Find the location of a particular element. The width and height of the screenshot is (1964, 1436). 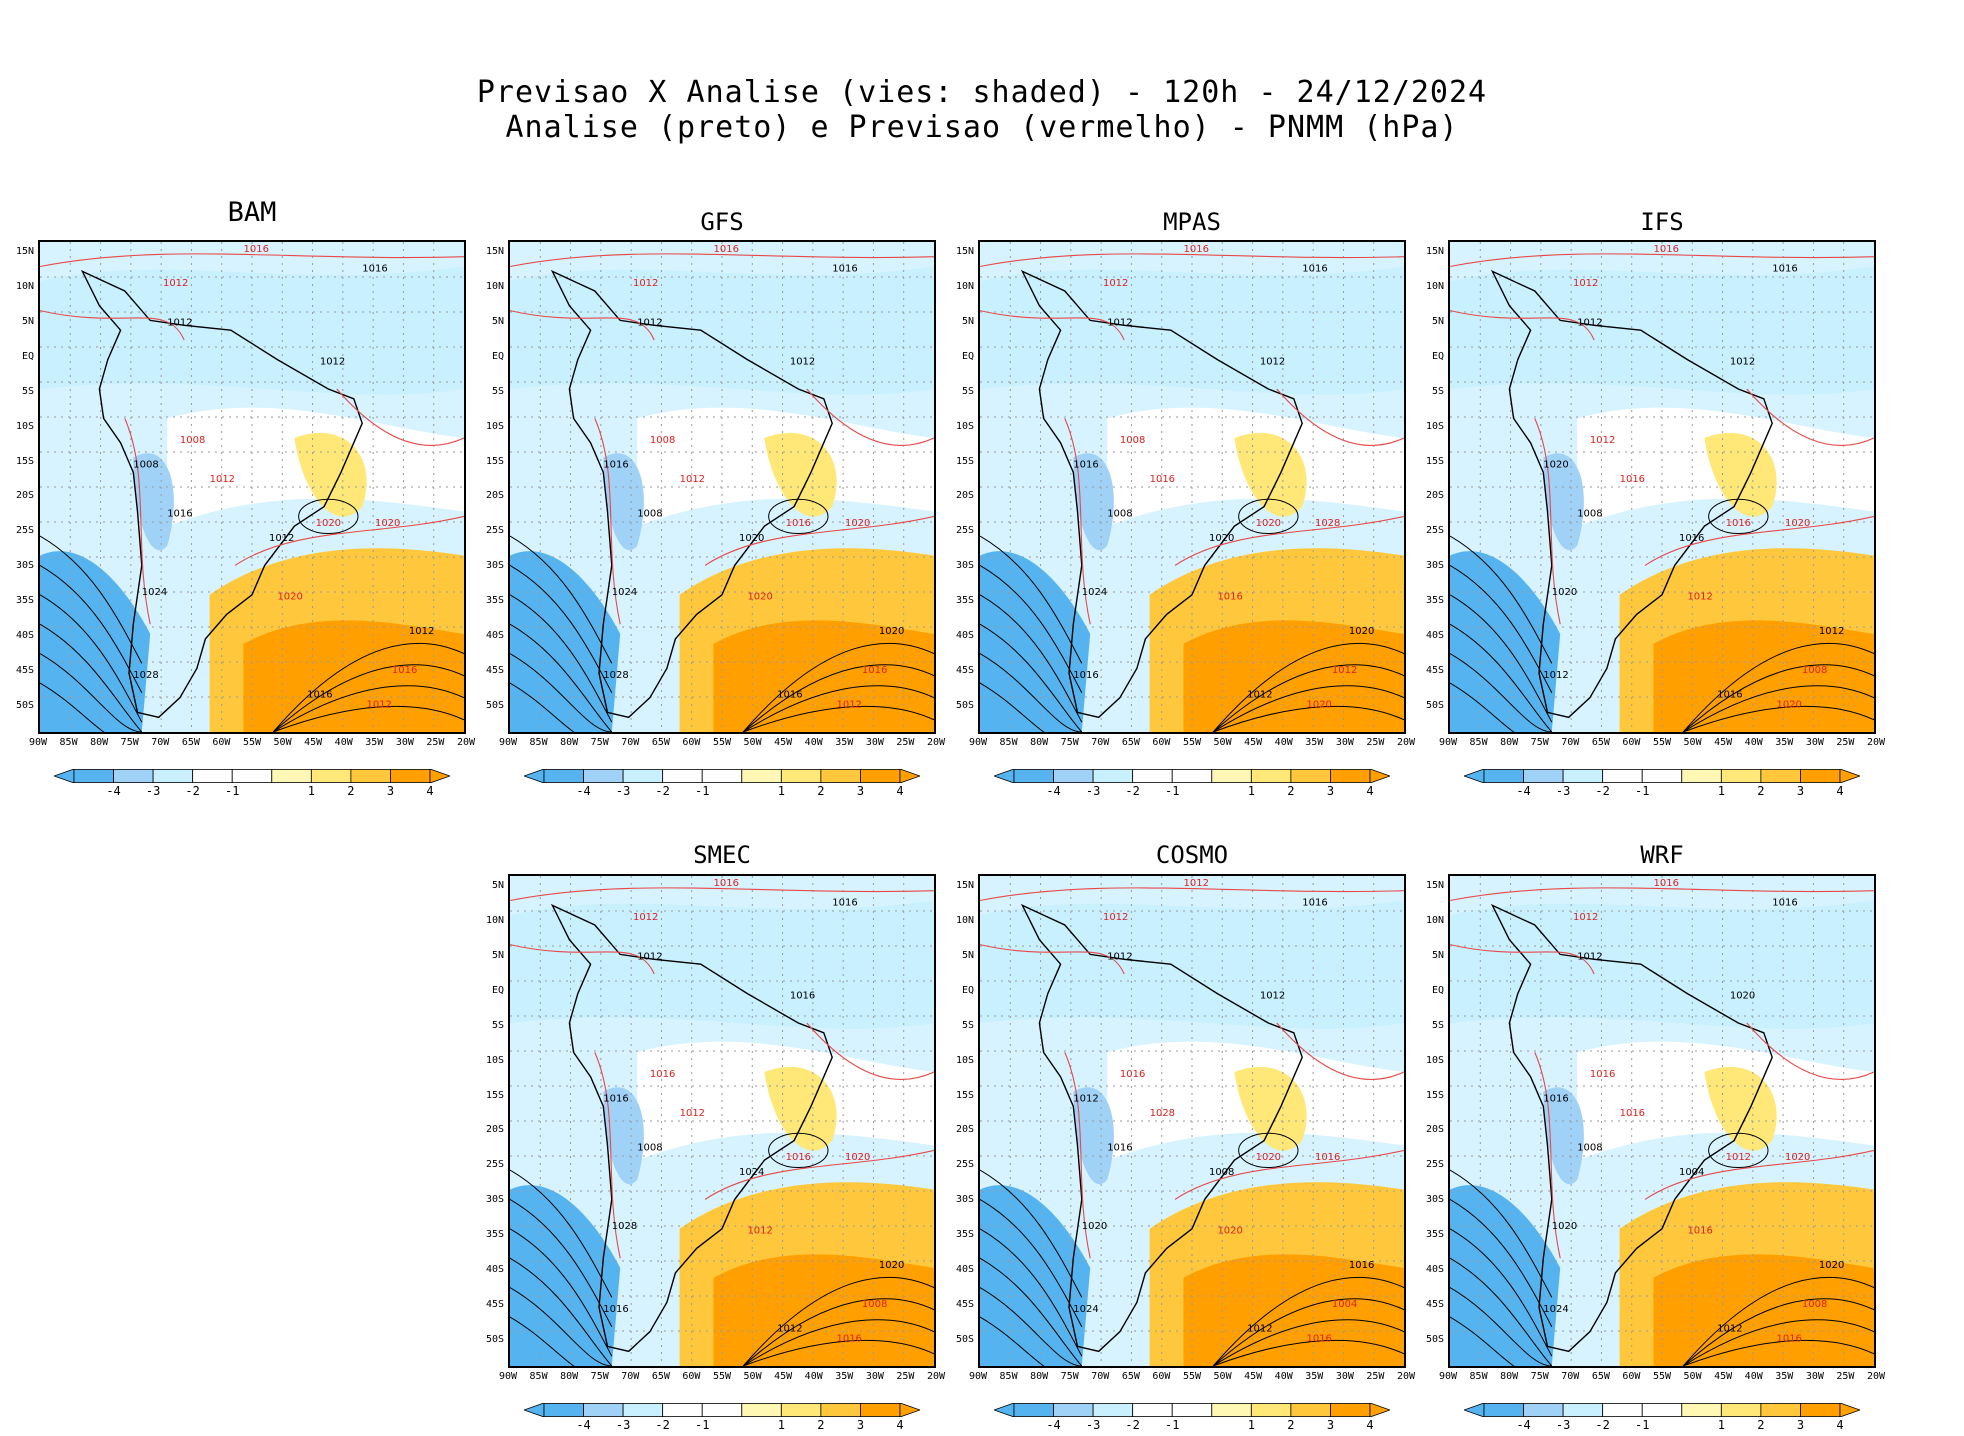

colorbar is located at coordinates (722, 777).